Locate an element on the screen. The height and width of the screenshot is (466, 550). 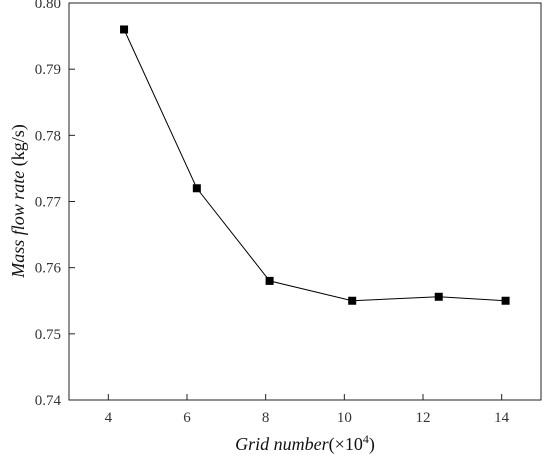
x-axis-ticks: 4 6 8 10 12 14 is located at coordinates (307, 410).